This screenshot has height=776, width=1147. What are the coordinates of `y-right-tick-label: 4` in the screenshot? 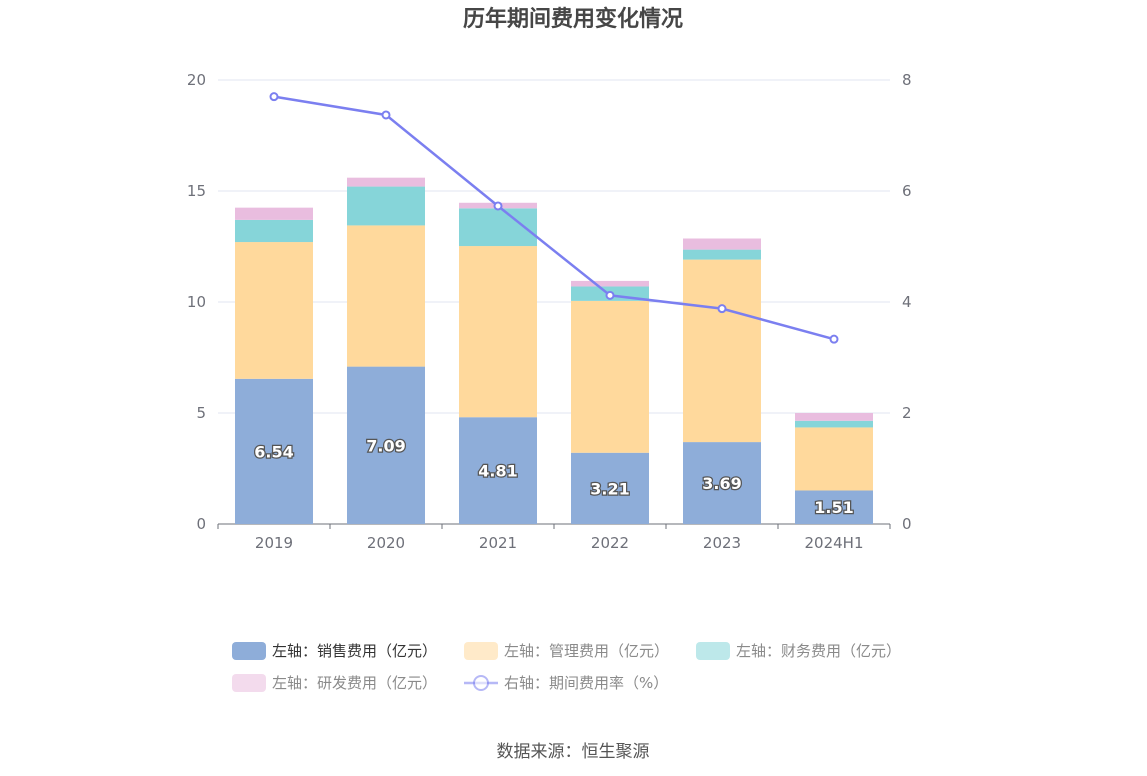 It's located at (907, 302).